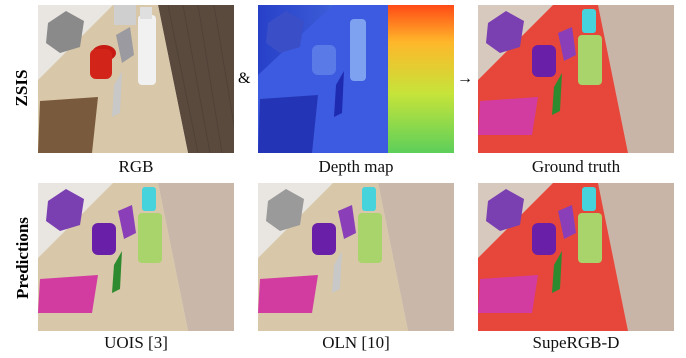 This screenshot has height=358, width=686. What do you see at coordinates (21, 88) in the screenshot?
I see `row-label-zsis: ZSIS` at bounding box center [21, 88].